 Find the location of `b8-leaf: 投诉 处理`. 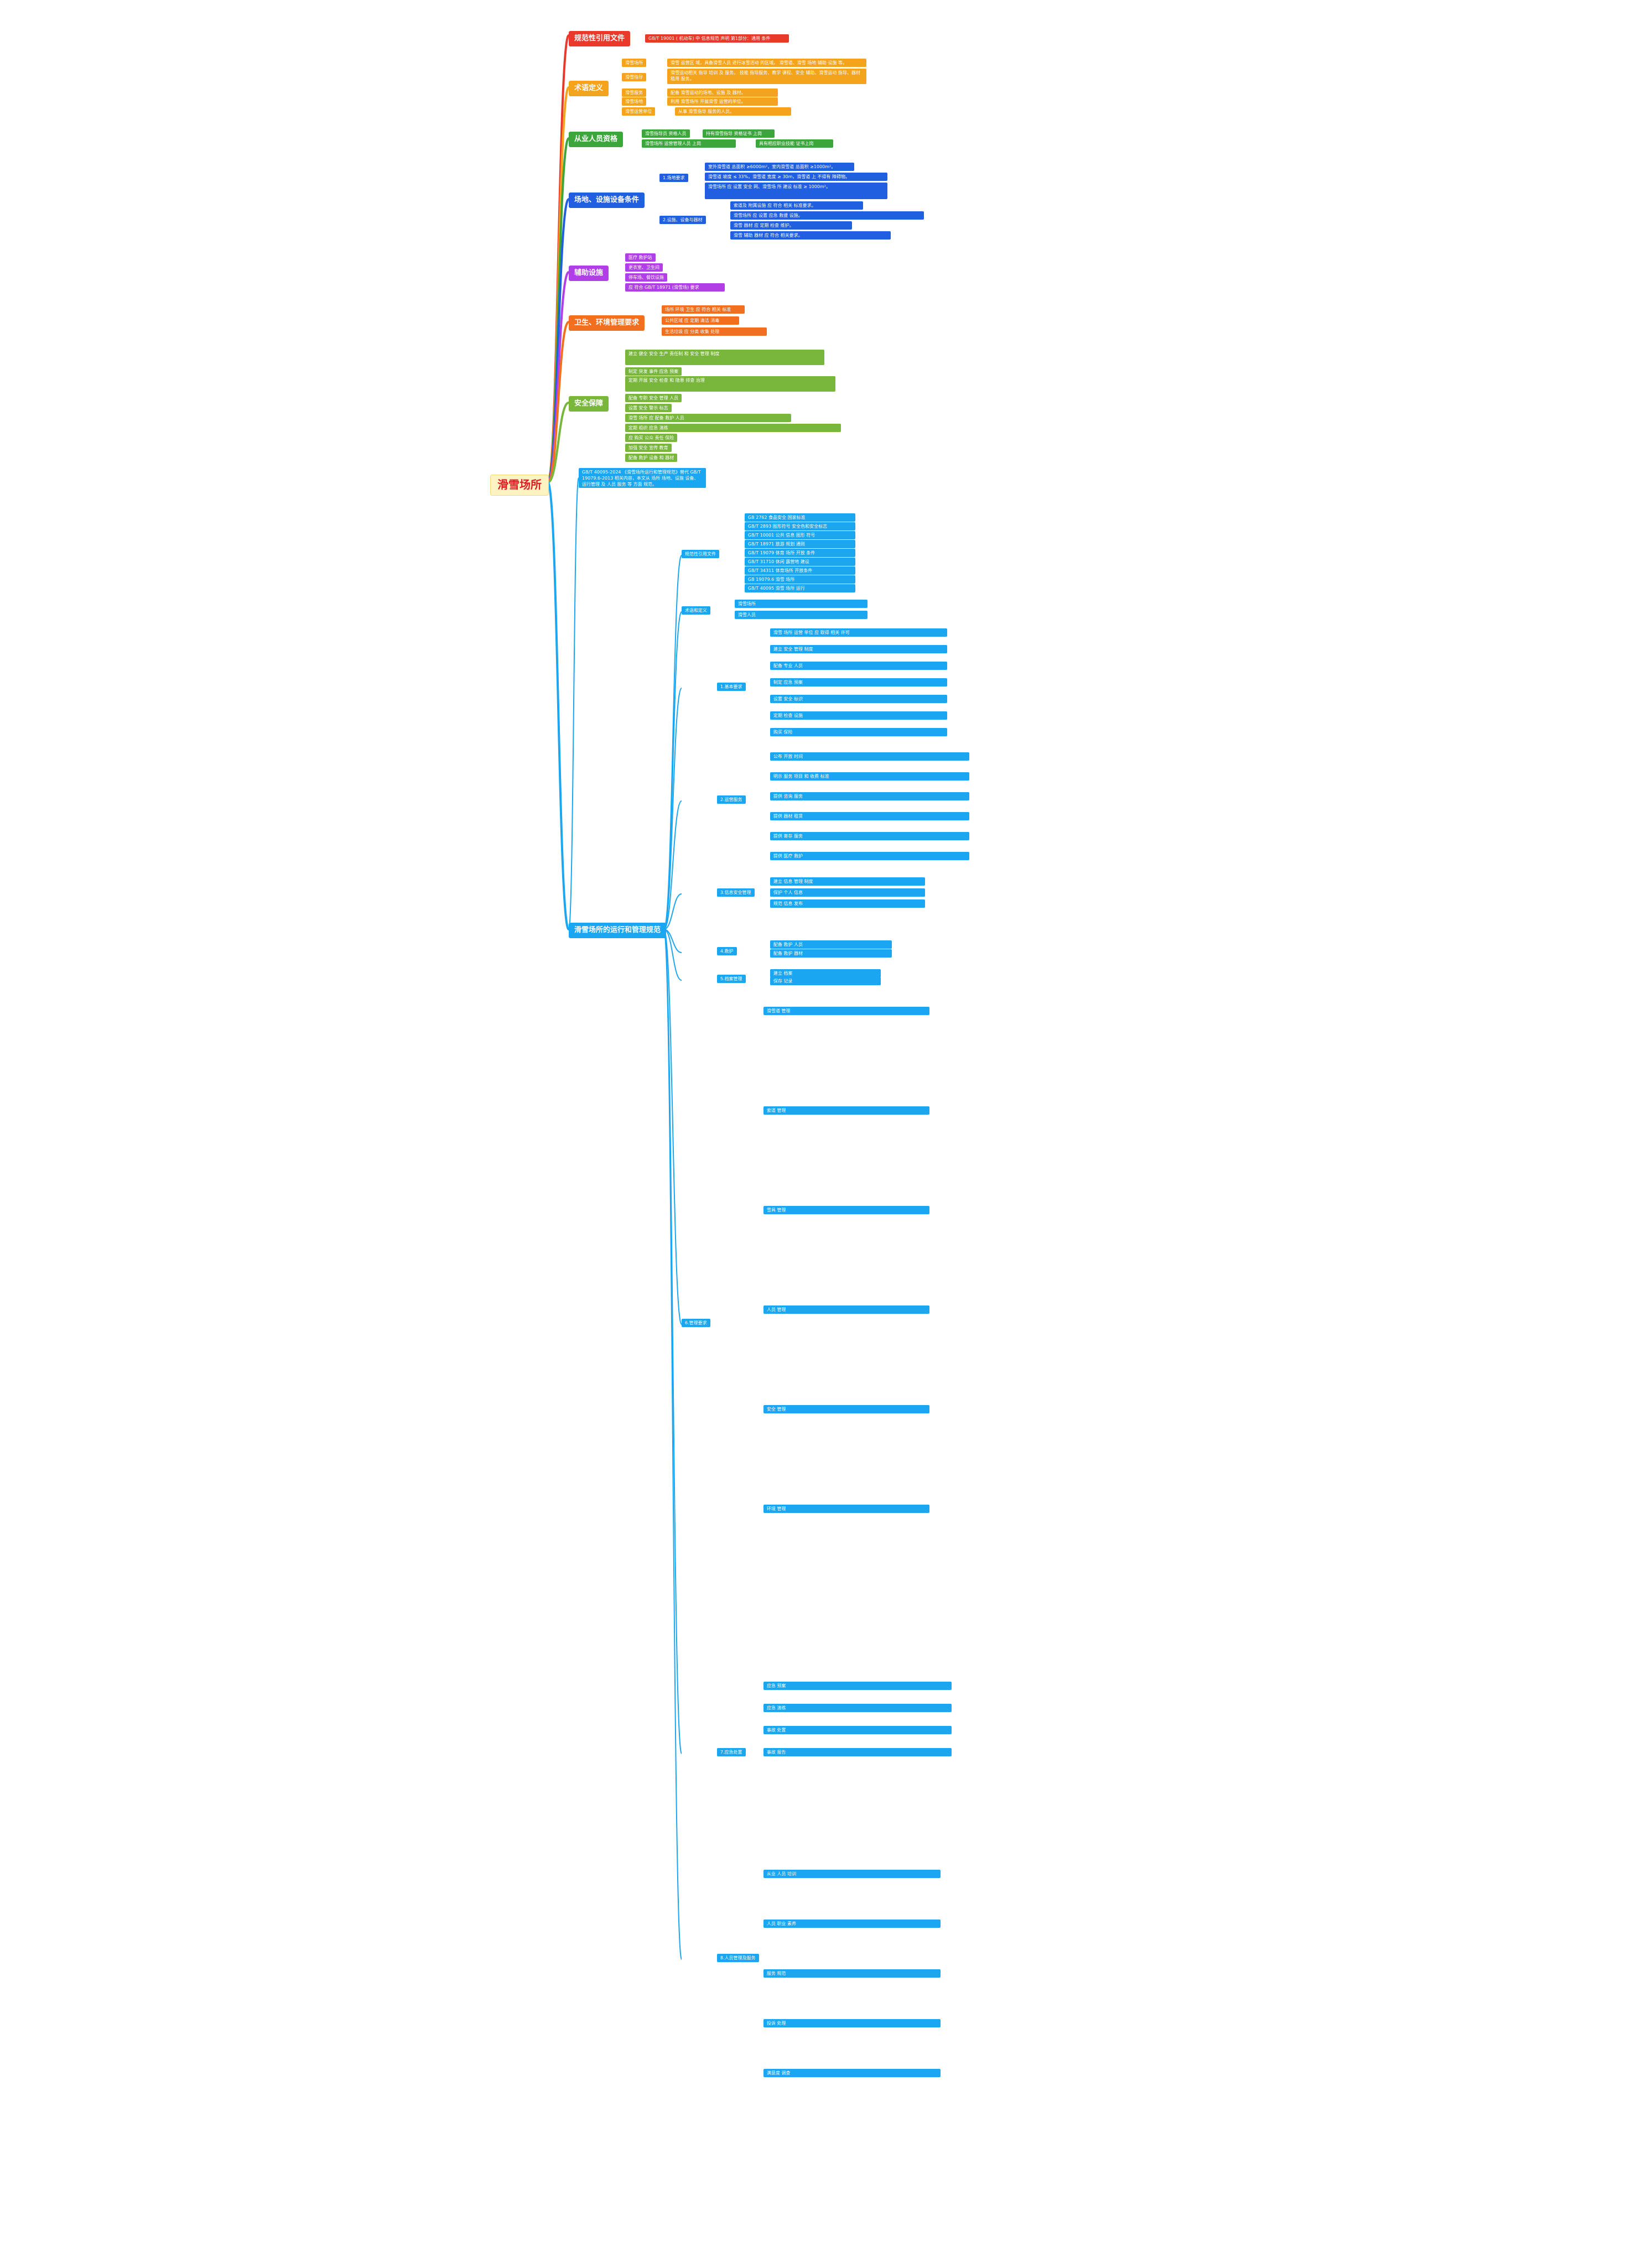

b8-leaf: 投诉 处理 is located at coordinates (852, 2023).